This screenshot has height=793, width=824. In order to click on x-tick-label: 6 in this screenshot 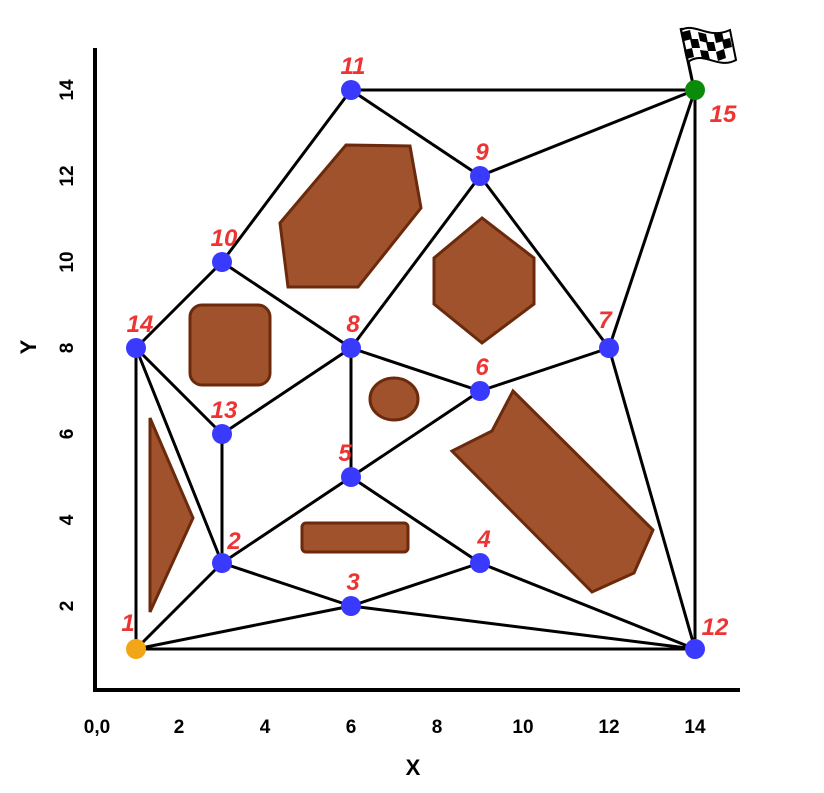, I will do `click(351, 727)`.